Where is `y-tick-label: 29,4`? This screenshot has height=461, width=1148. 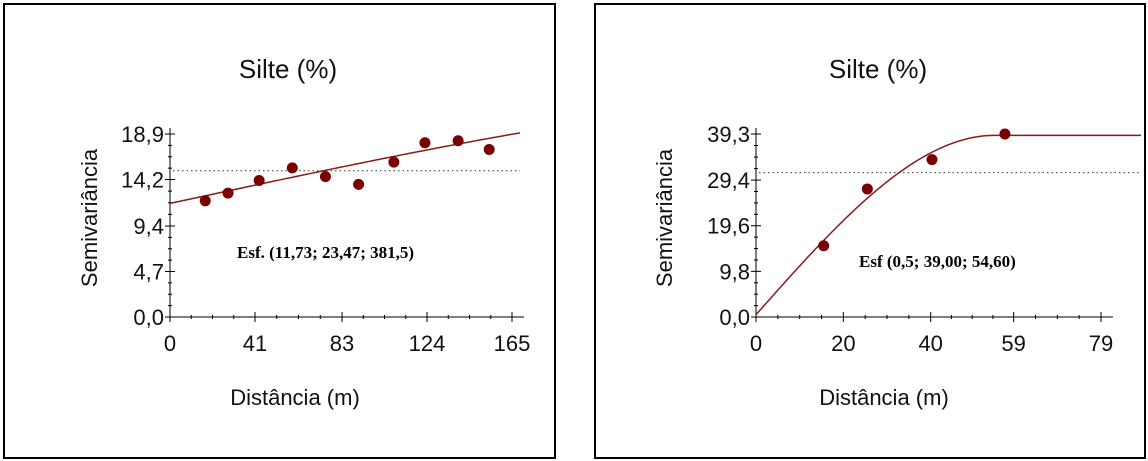 y-tick-label: 29,4 is located at coordinates (728, 180).